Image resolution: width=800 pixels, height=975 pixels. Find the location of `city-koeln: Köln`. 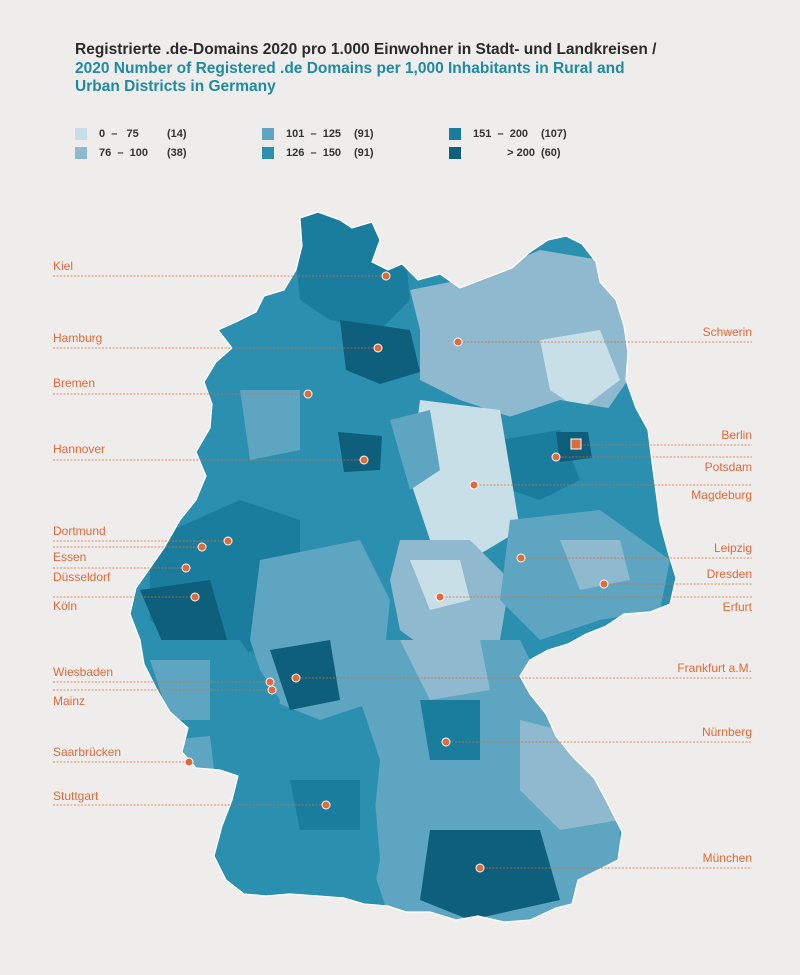

city-koeln: Köln is located at coordinates (126, 602).